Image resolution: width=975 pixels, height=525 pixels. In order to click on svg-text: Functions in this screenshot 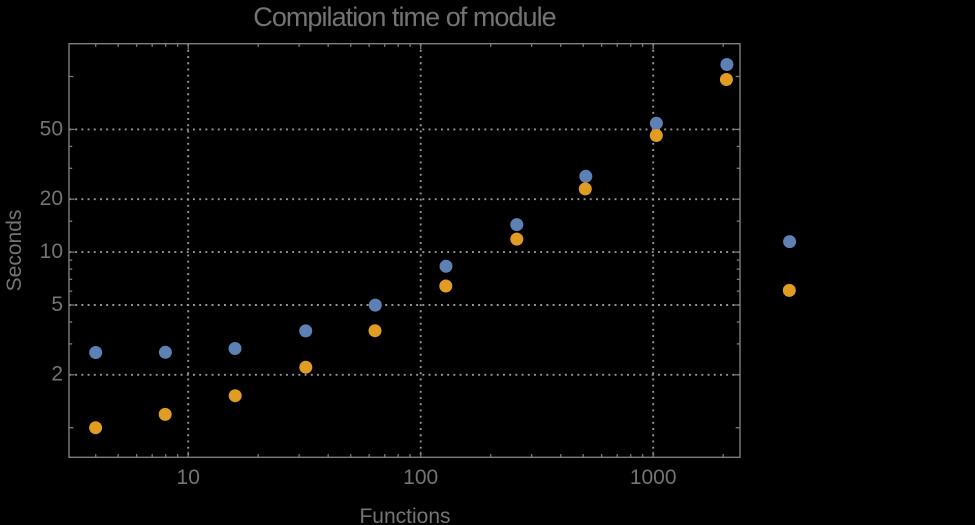, I will do `click(404, 515)`.